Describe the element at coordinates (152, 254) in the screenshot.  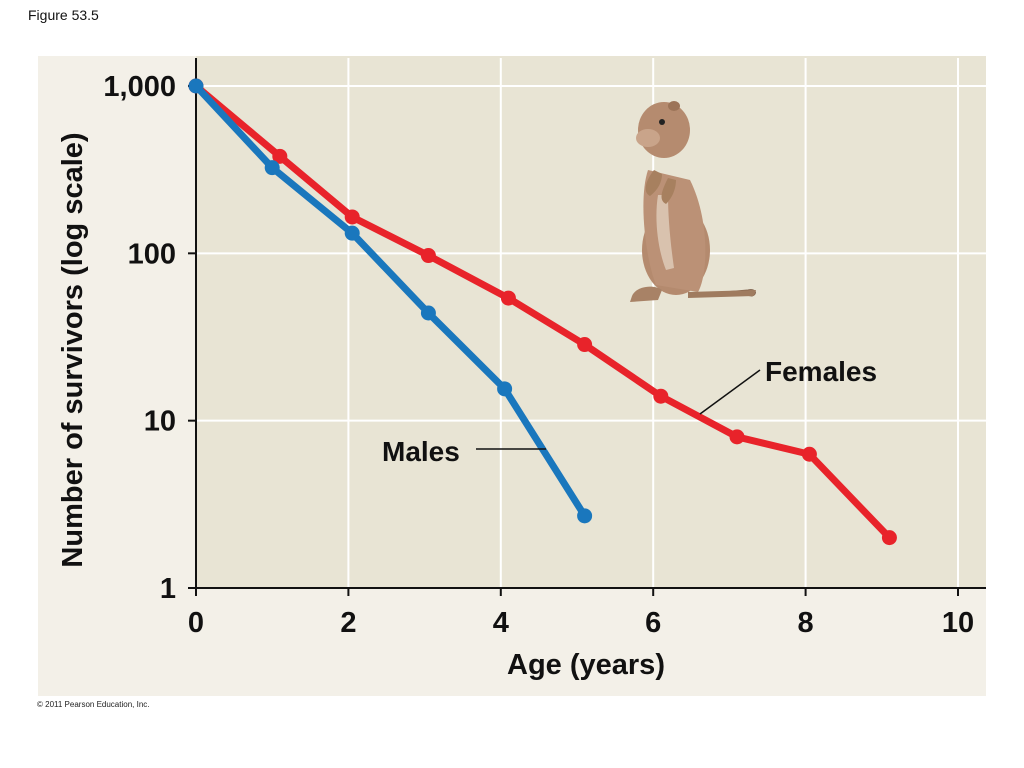
I see `y-tick-label: 100` at that location.